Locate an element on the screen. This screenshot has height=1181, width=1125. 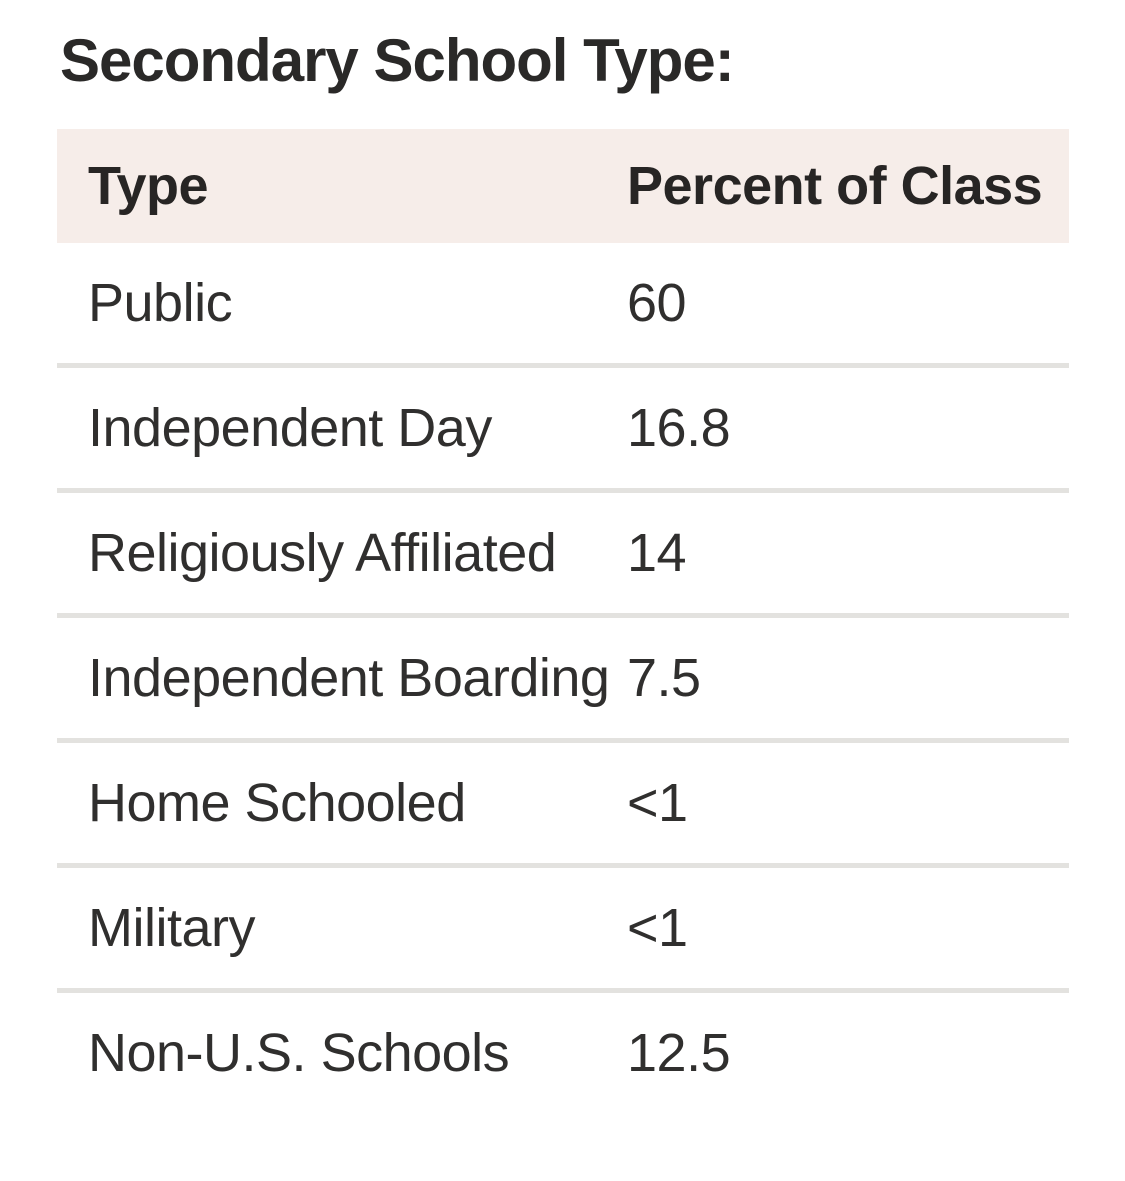
school-type-cell: Public is located at coordinates (160, 303).